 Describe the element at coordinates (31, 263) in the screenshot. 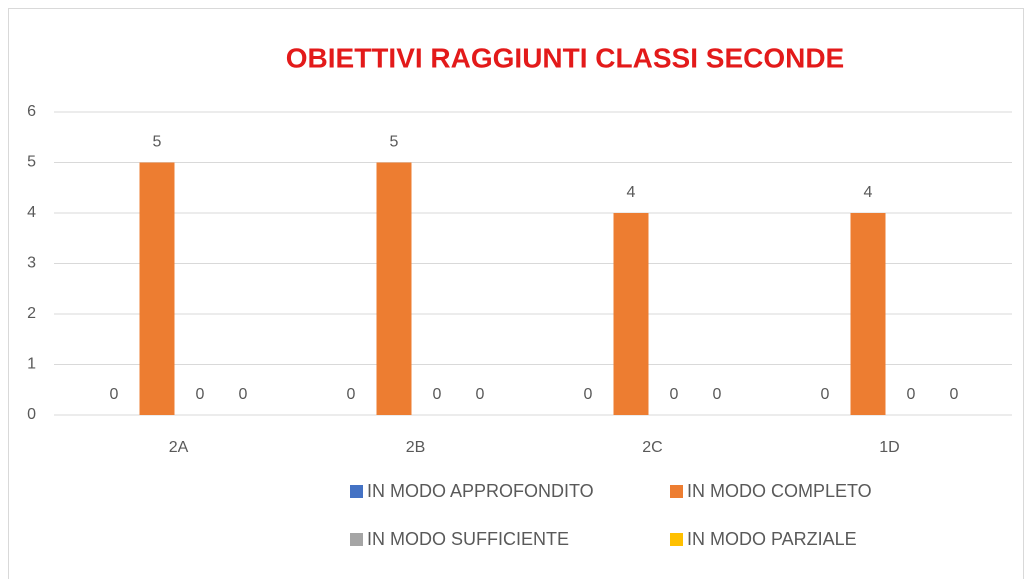

I see `y-tick-label: 3` at that location.